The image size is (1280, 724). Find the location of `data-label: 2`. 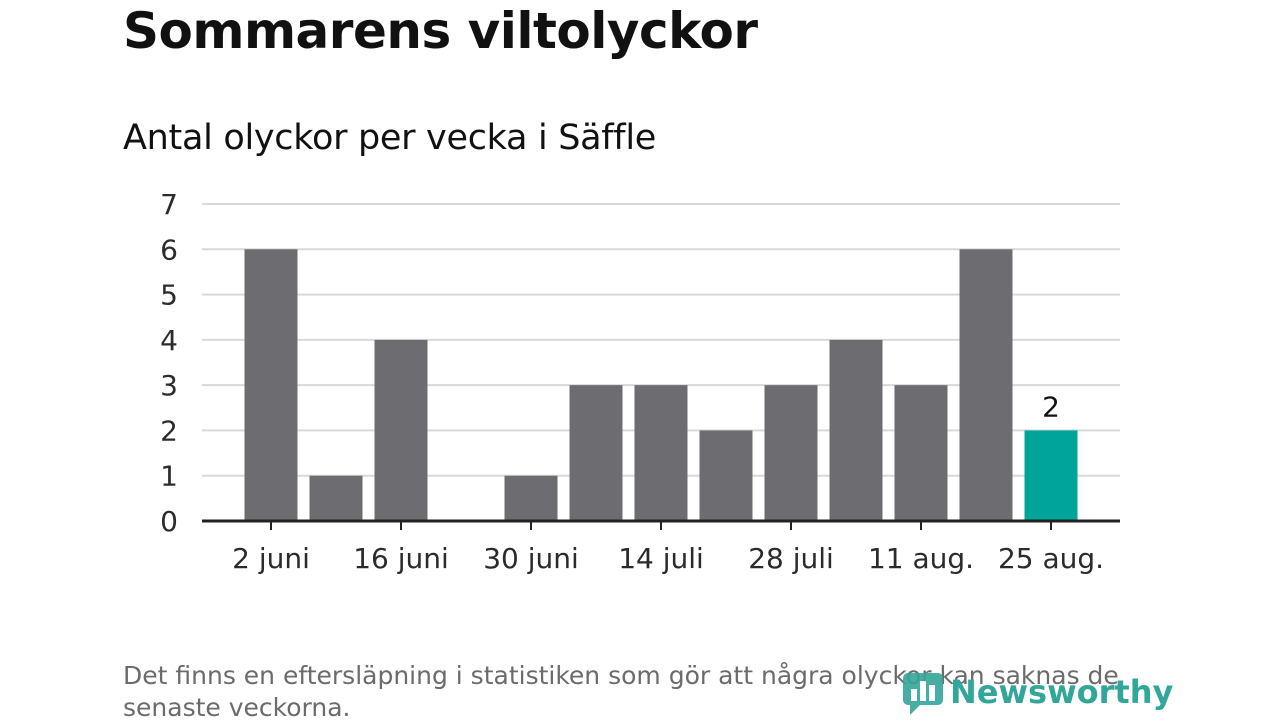

data-label: 2 is located at coordinates (1051, 406).